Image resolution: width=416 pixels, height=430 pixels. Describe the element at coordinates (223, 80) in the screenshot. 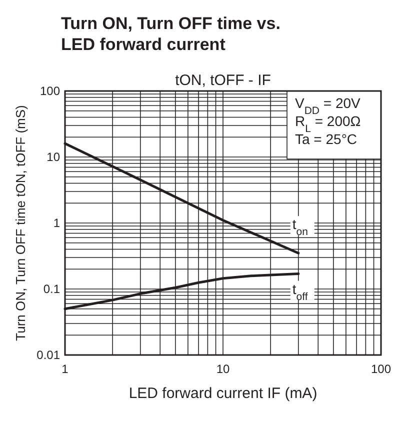

I see `chart-subtitle: tON, tOFF - IF` at that location.